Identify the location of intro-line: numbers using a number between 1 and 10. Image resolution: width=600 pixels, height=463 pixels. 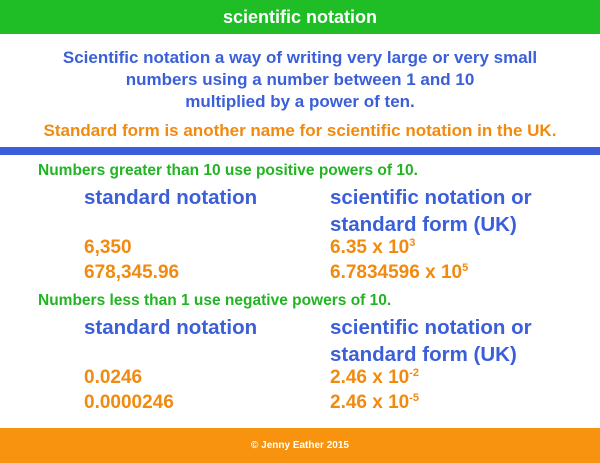
(300, 79).